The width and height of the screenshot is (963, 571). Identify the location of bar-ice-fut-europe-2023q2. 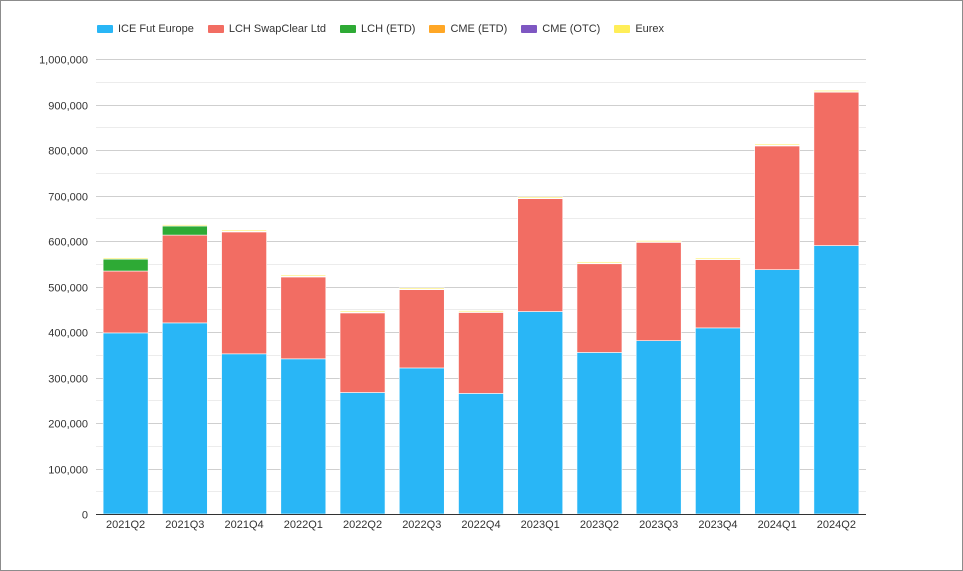
(599, 433).